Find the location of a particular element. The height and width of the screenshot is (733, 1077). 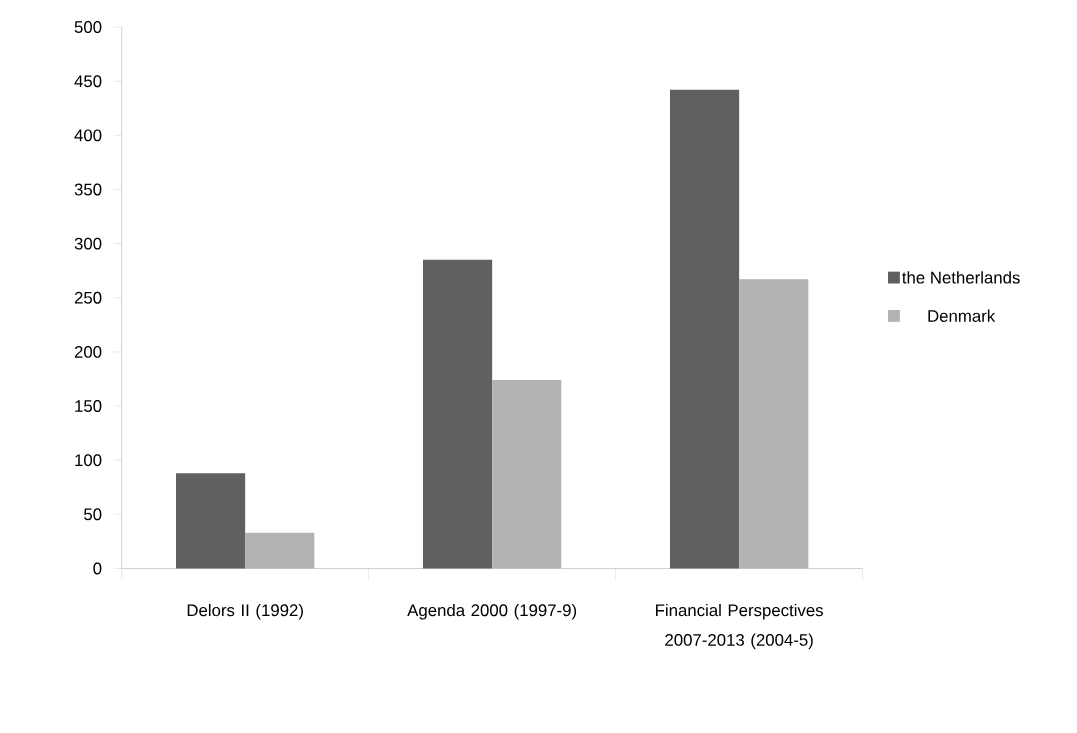

legend-label: Denmark is located at coordinates (962, 315).